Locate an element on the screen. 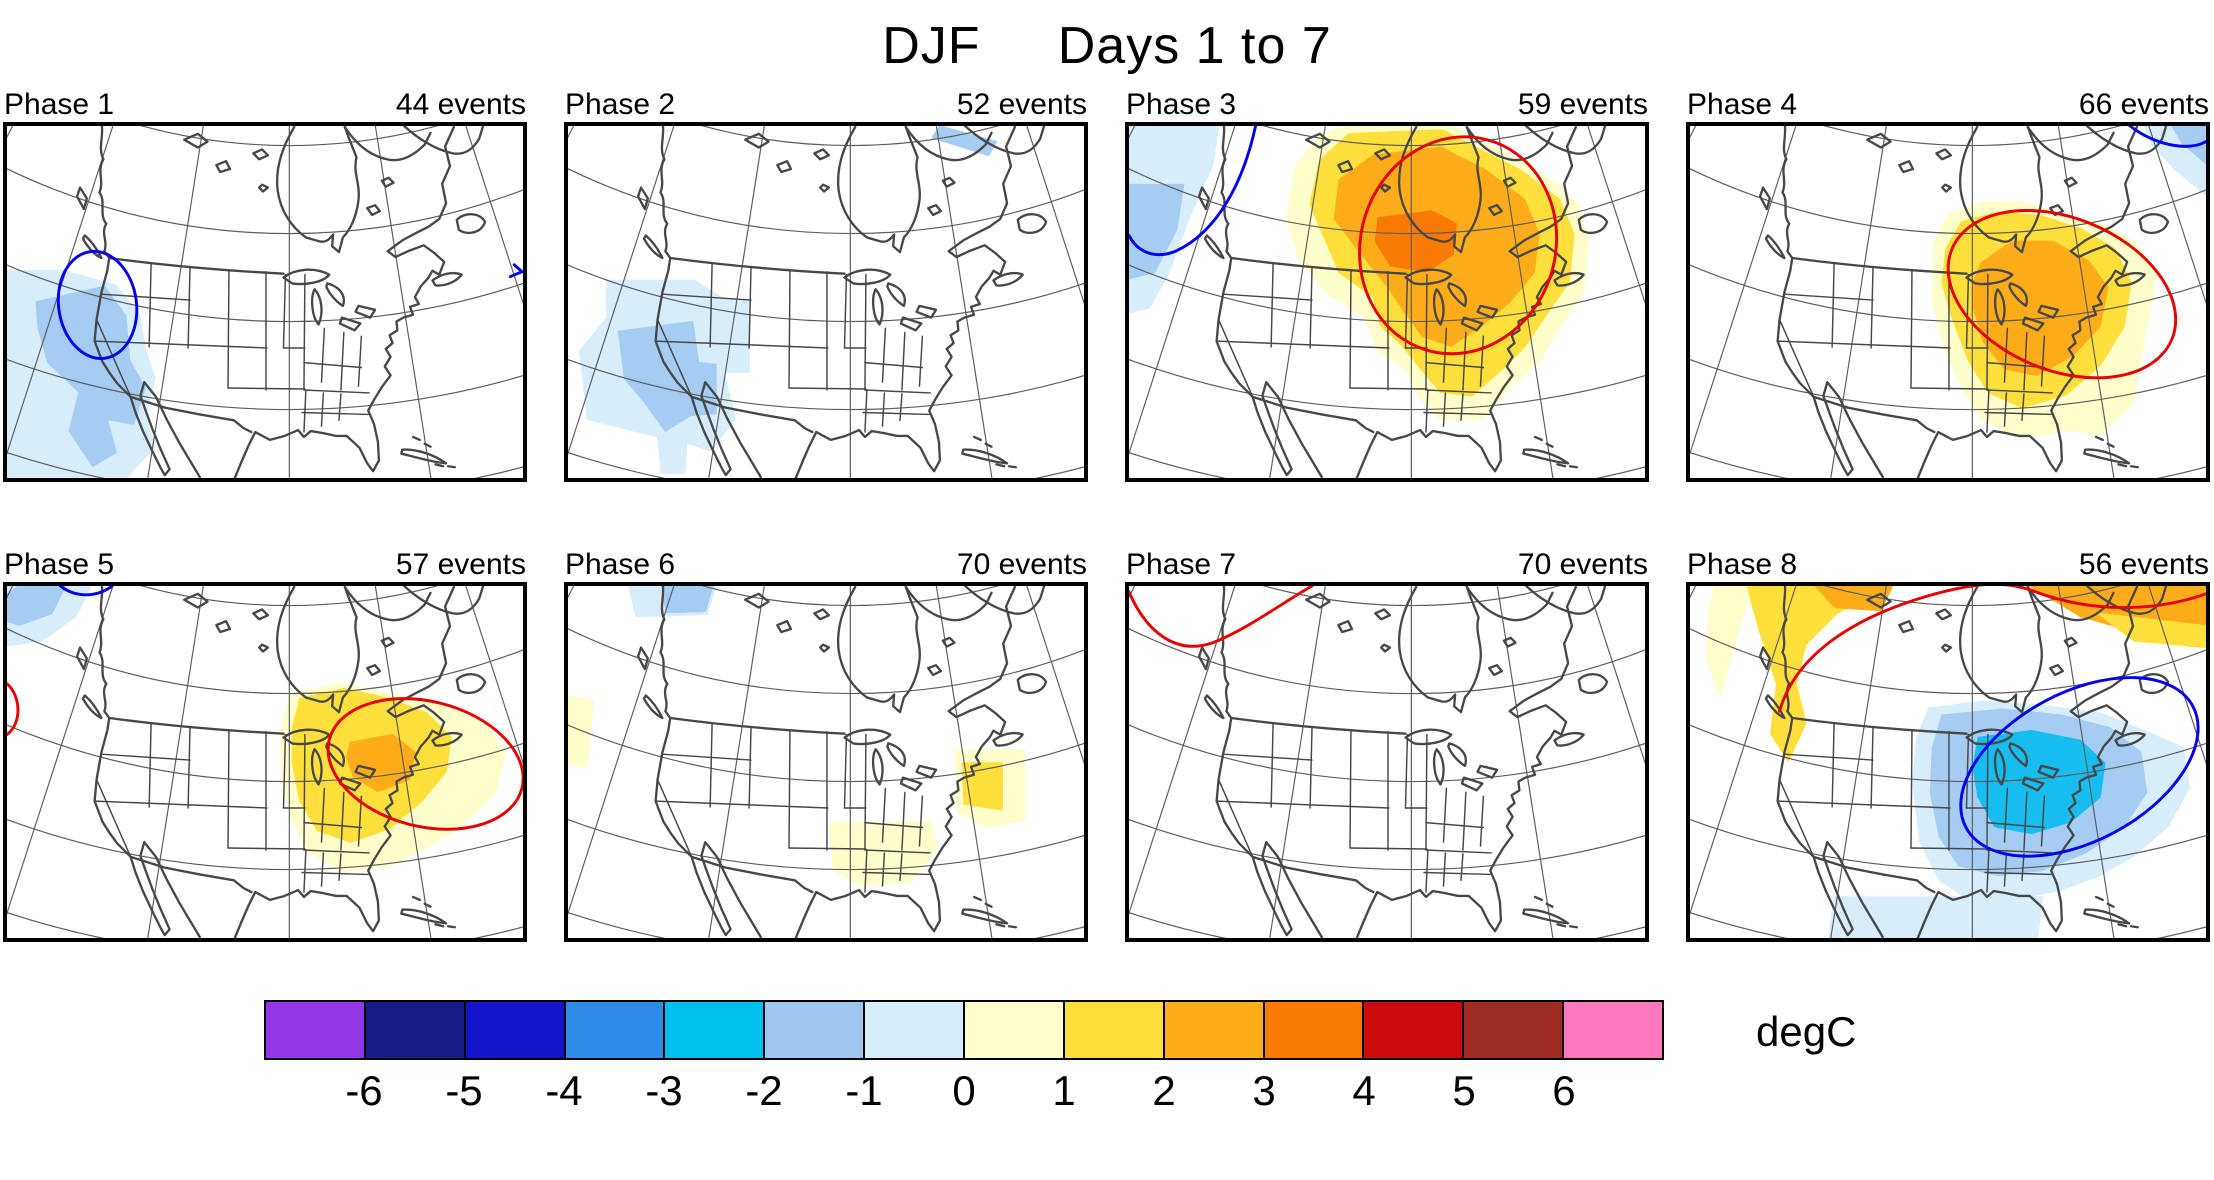 The width and height of the screenshot is (2214, 1180). panel-phase-3: Phase 3 59 events is located at coordinates (1387, 284).